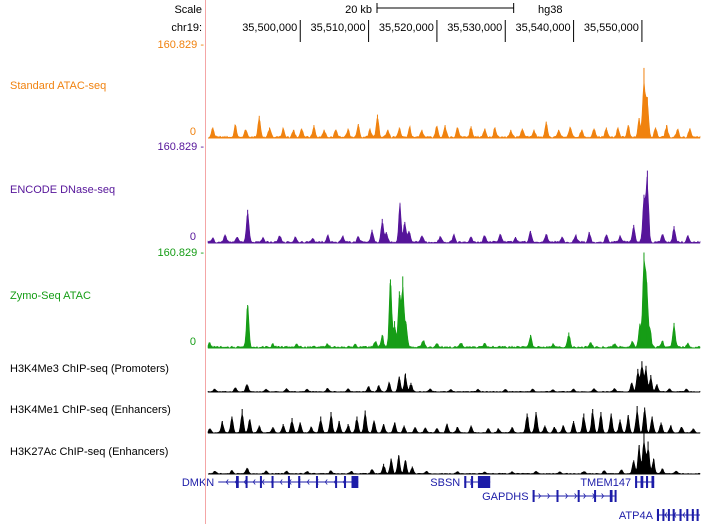 The width and height of the screenshot is (701, 529). Describe the element at coordinates (89, 452) in the screenshot. I see `track-label: H3K27Ac ChIP-seq (Enhancers)` at that location.